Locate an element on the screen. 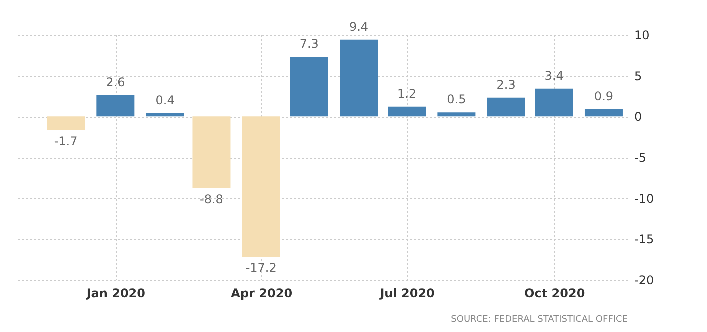  data-label: 2.6 is located at coordinates (116, 82).